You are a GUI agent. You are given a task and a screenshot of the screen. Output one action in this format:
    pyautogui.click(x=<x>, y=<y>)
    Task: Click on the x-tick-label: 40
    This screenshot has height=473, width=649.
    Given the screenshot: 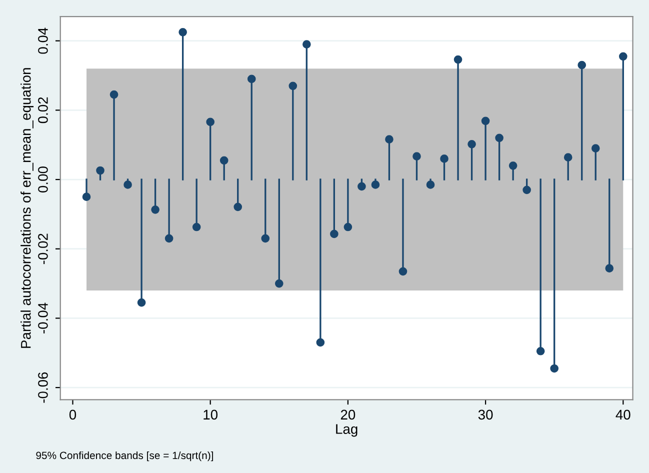 What is the action you would take?
    pyautogui.click(x=623, y=415)
    